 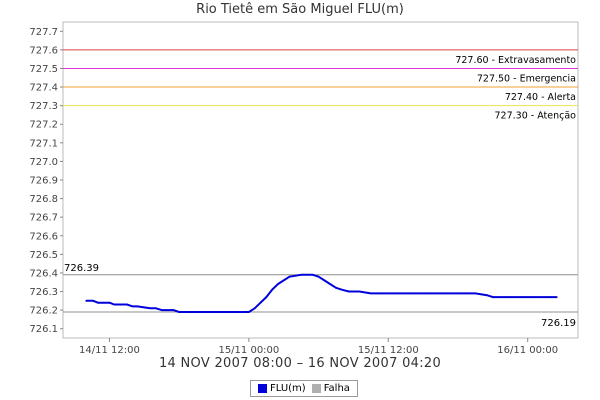 What do you see at coordinates (536, 116) in the screenshot?
I see `threshold-label: 727.30 - Atenção` at bounding box center [536, 116].